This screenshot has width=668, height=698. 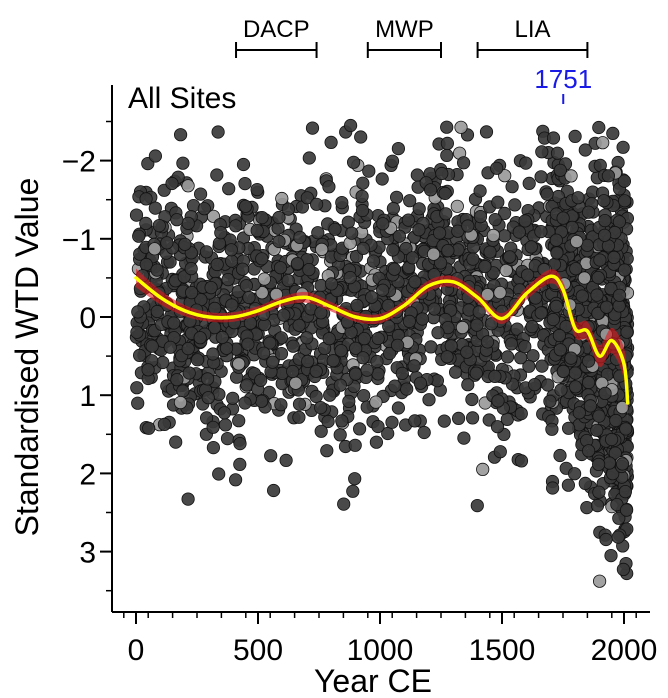 What do you see at coordinates (182, 98) in the screenshot?
I see `panel-title: All Sites` at bounding box center [182, 98].